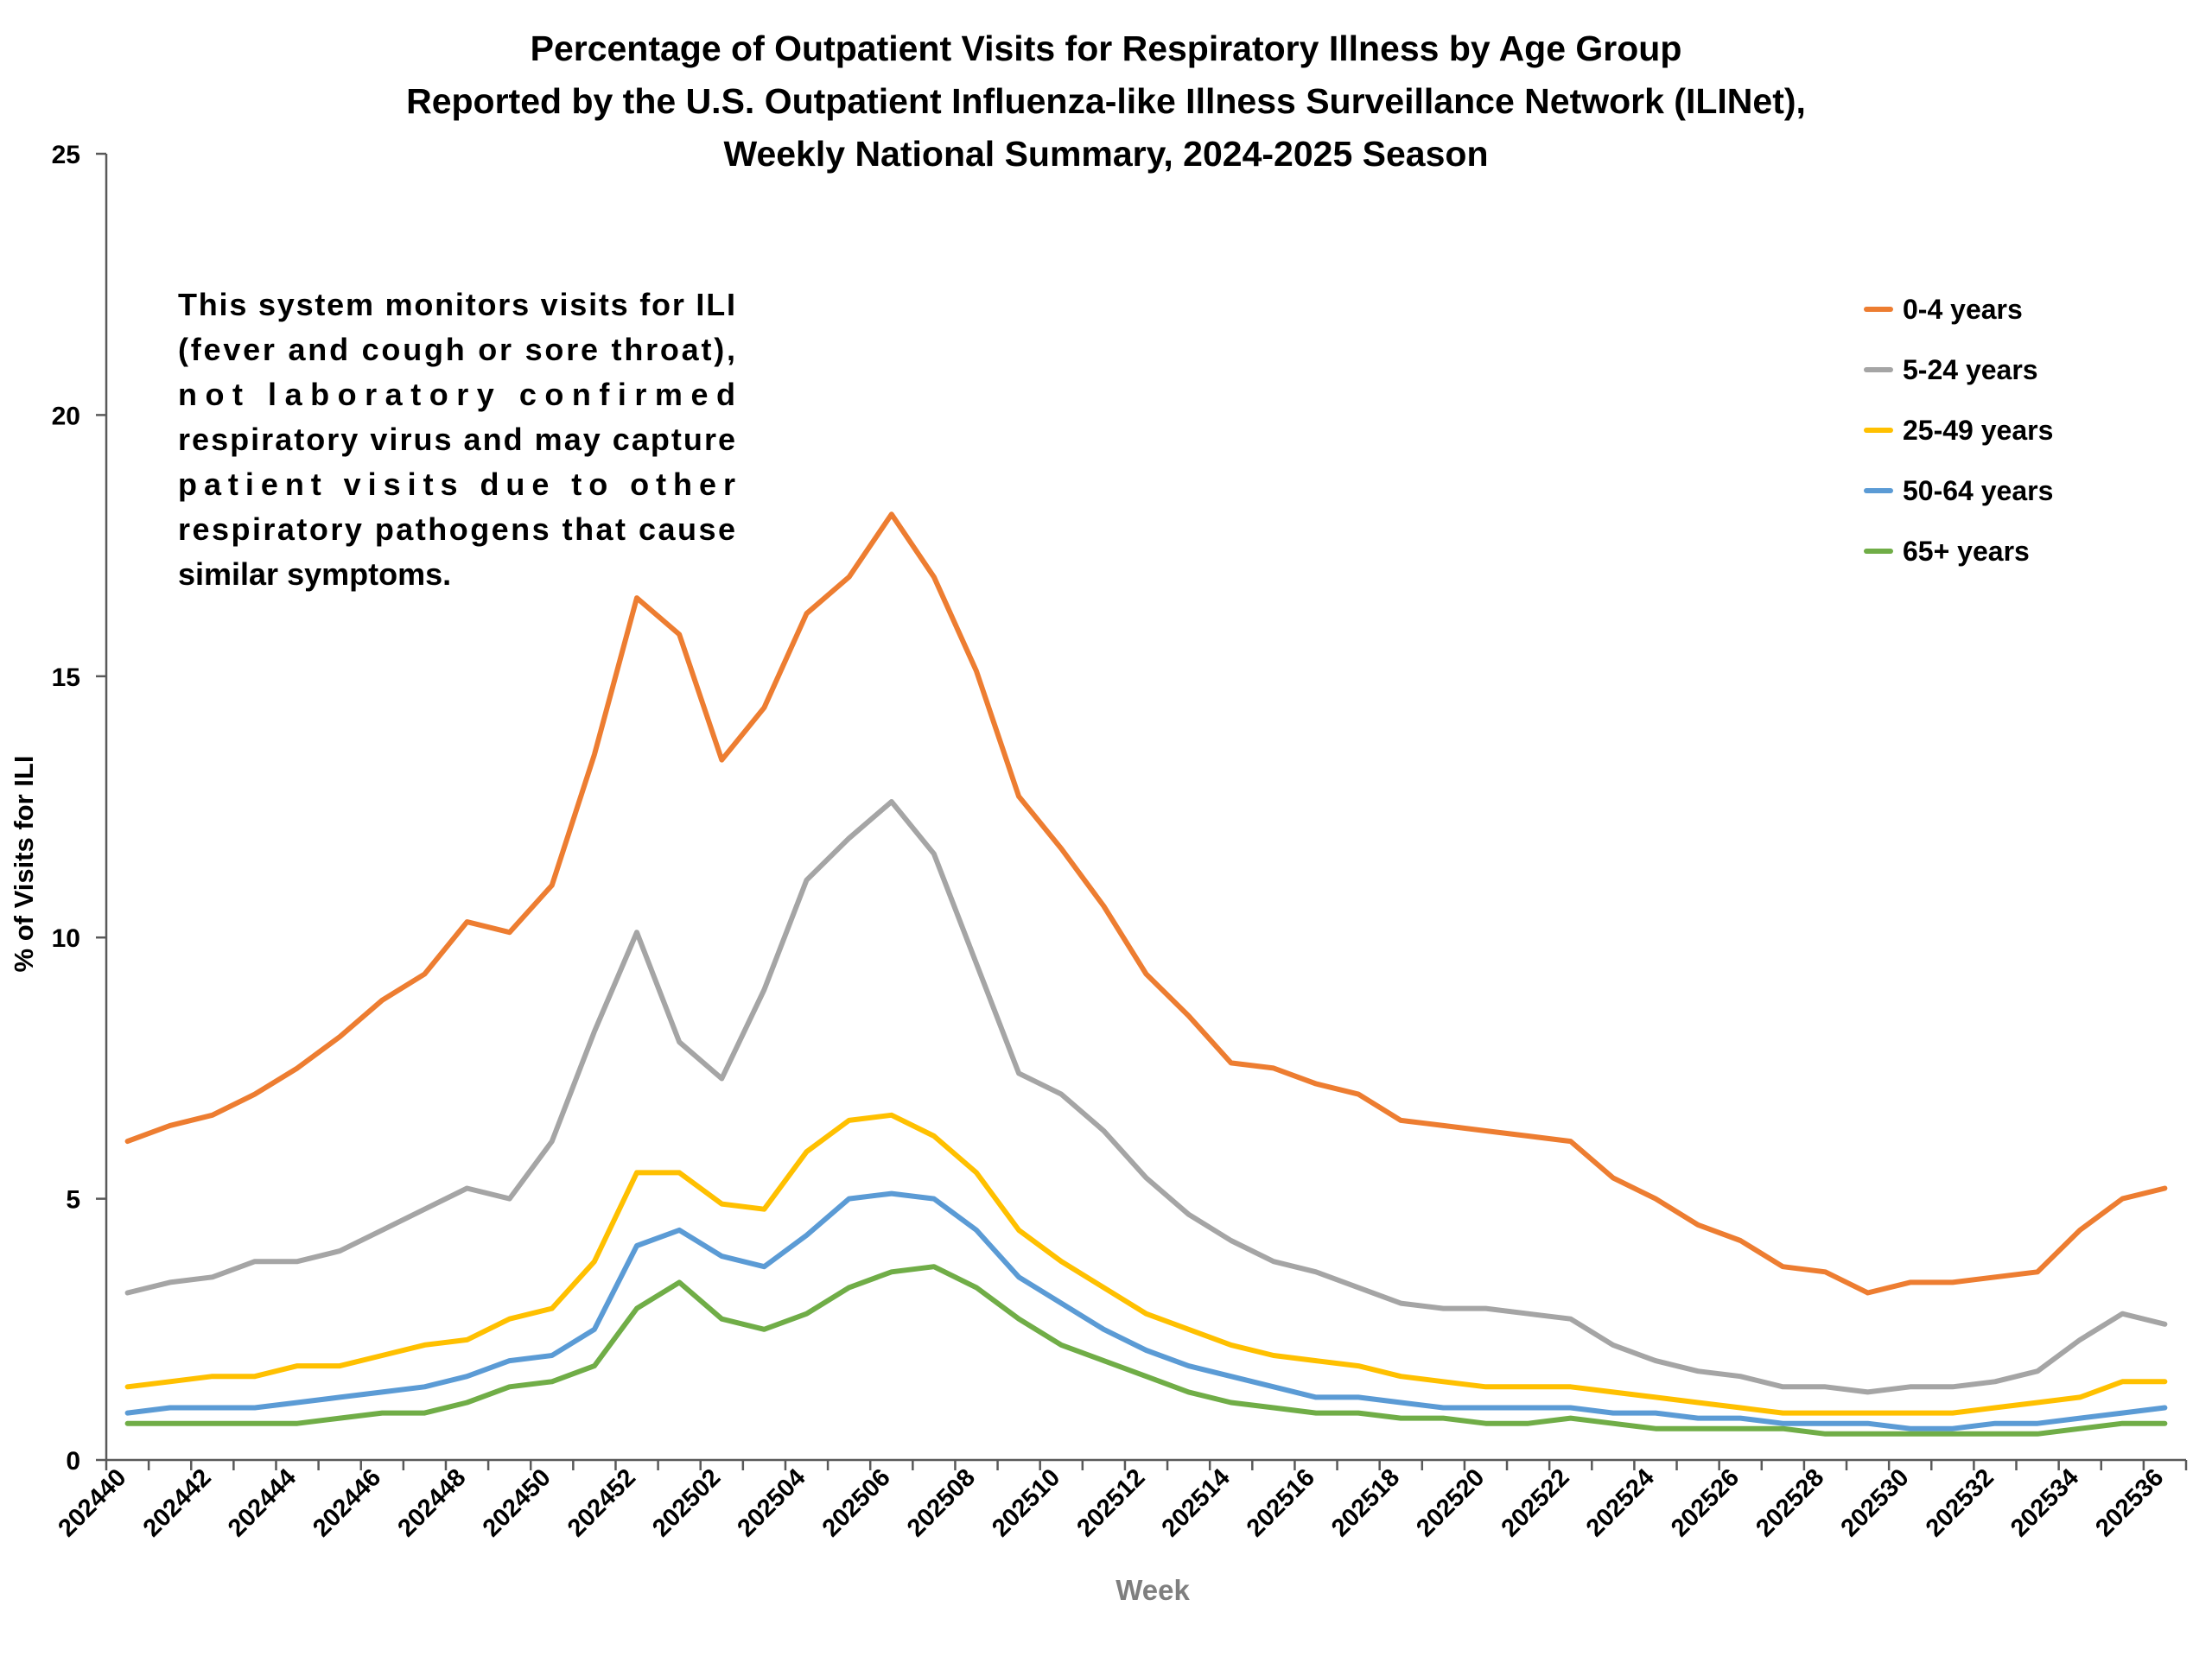  Describe the element at coordinates (1153, 1590) in the screenshot. I see `x-axis-label: Week` at that location.